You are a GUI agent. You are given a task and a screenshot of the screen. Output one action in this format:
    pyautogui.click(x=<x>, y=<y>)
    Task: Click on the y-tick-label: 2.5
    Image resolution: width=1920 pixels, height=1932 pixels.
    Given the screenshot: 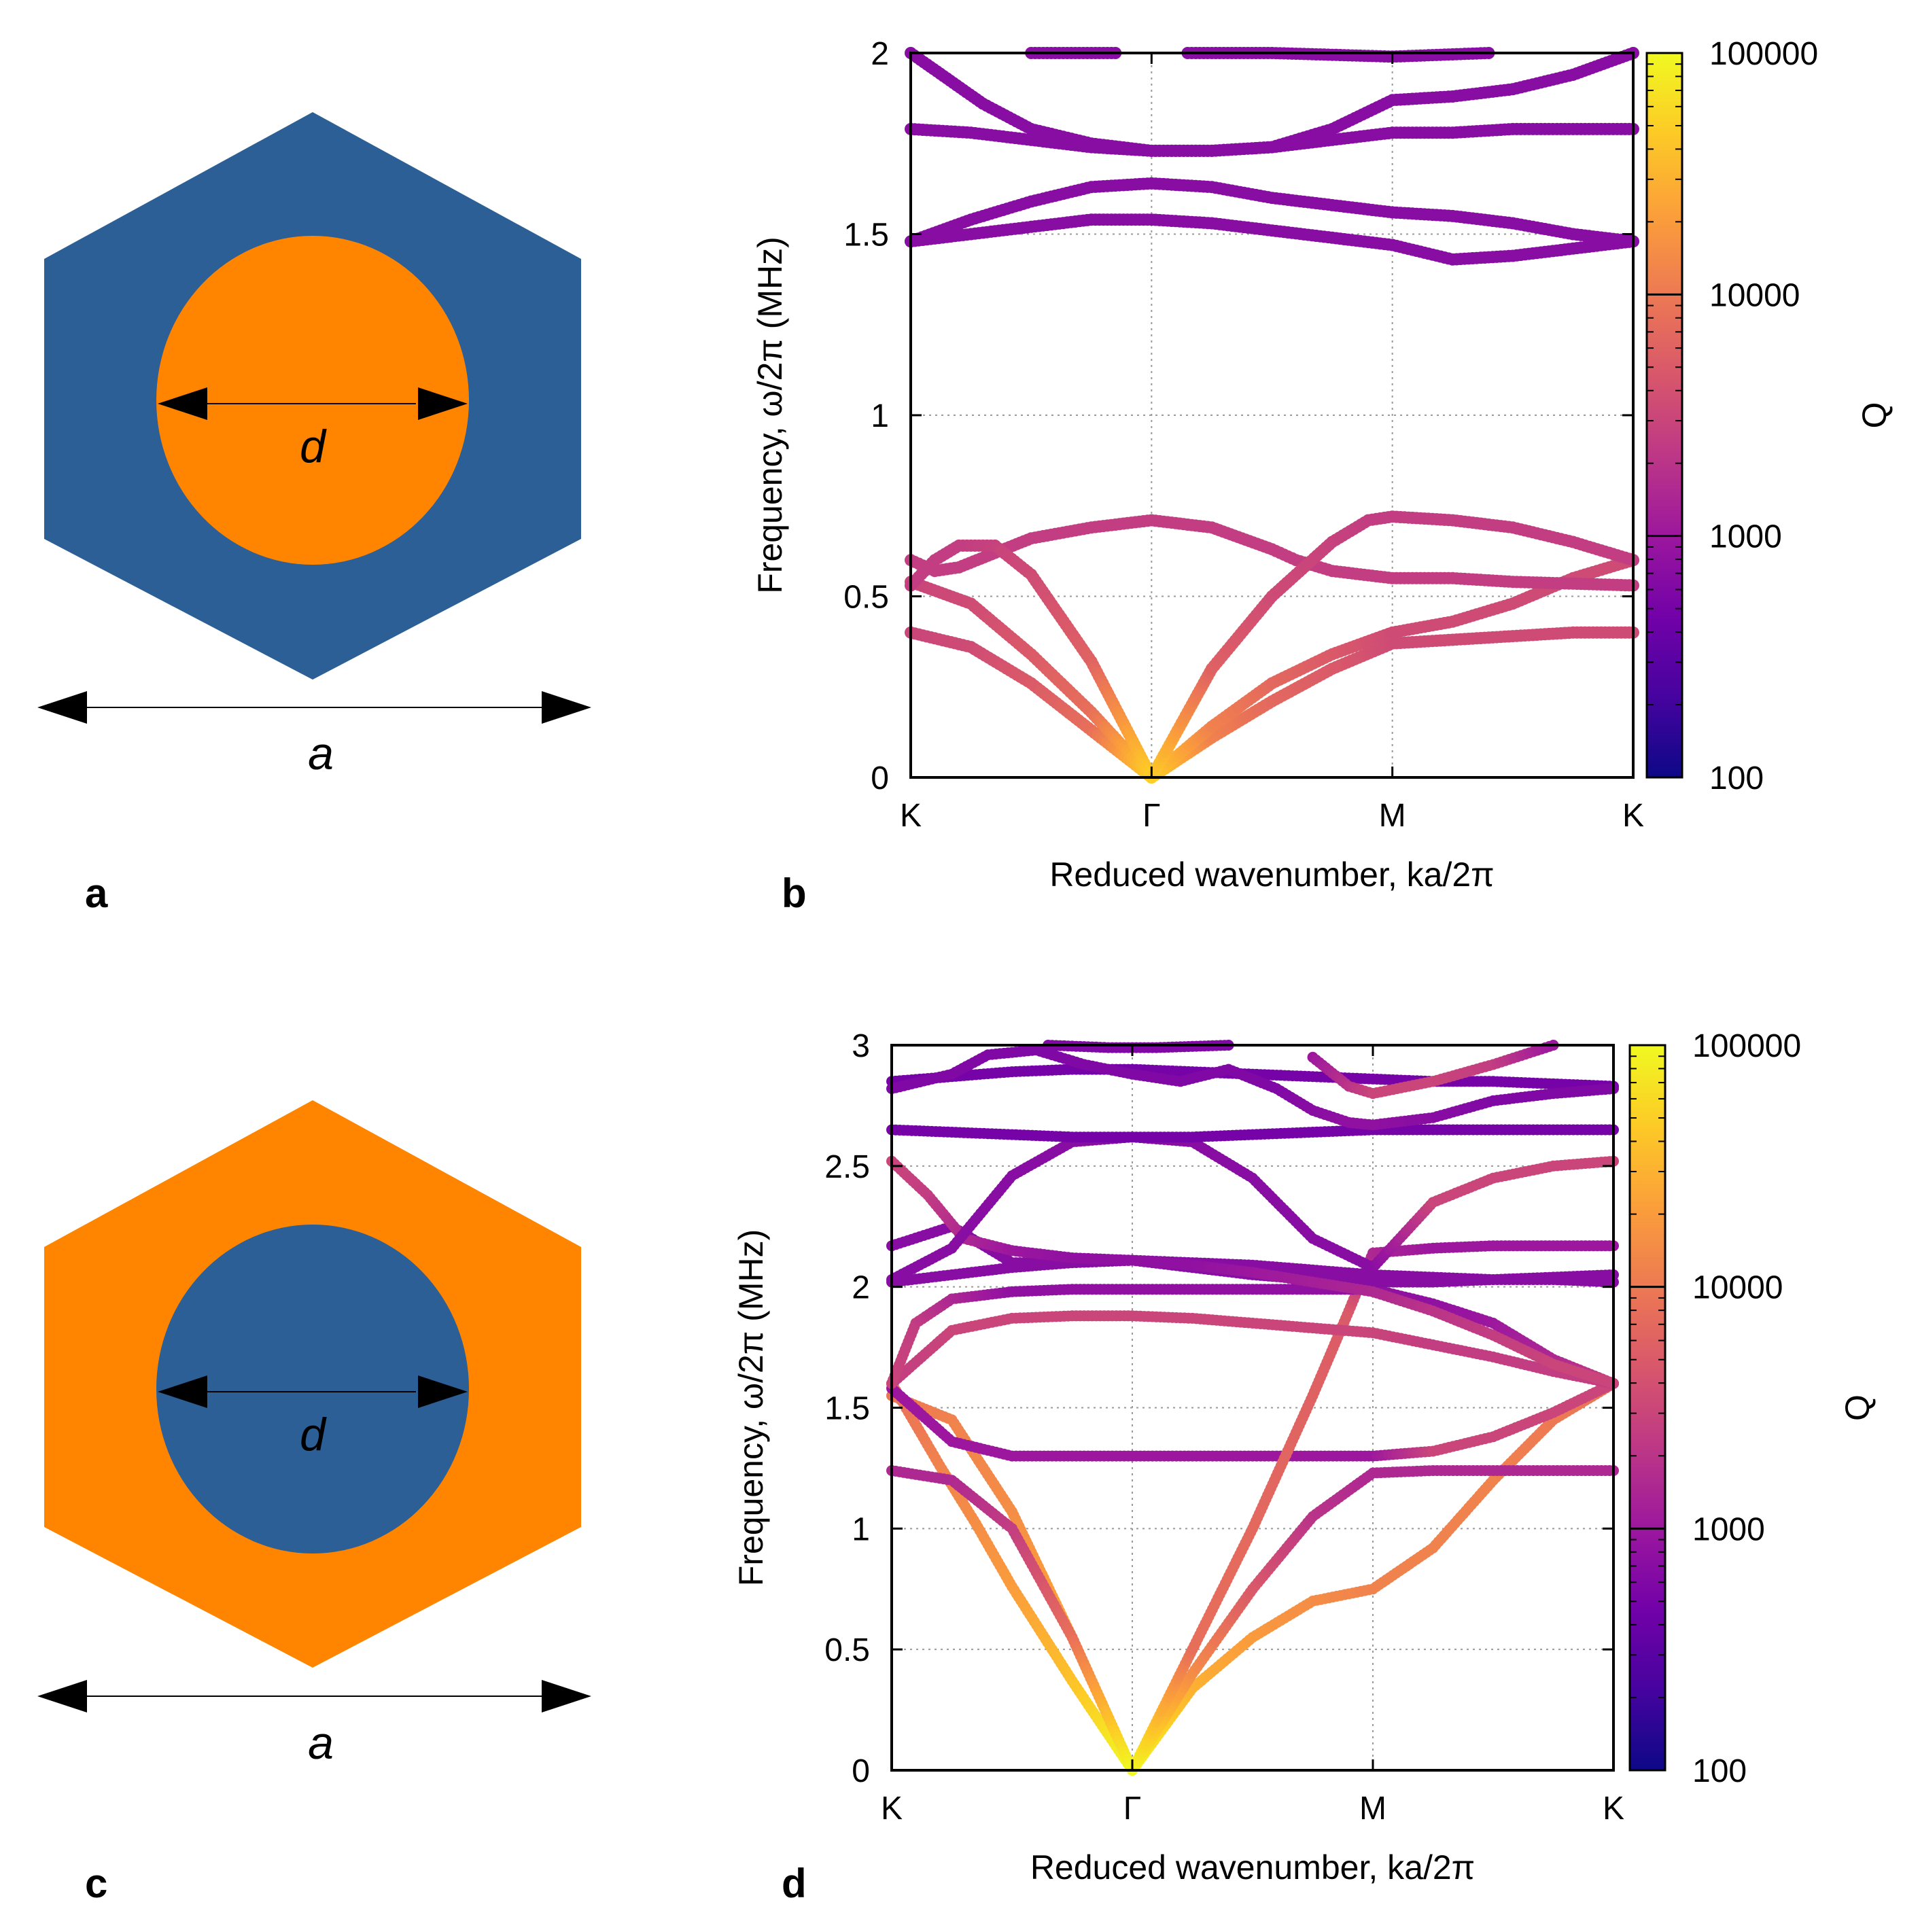 What is the action you would take?
    pyautogui.click(x=847, y=1167)
    